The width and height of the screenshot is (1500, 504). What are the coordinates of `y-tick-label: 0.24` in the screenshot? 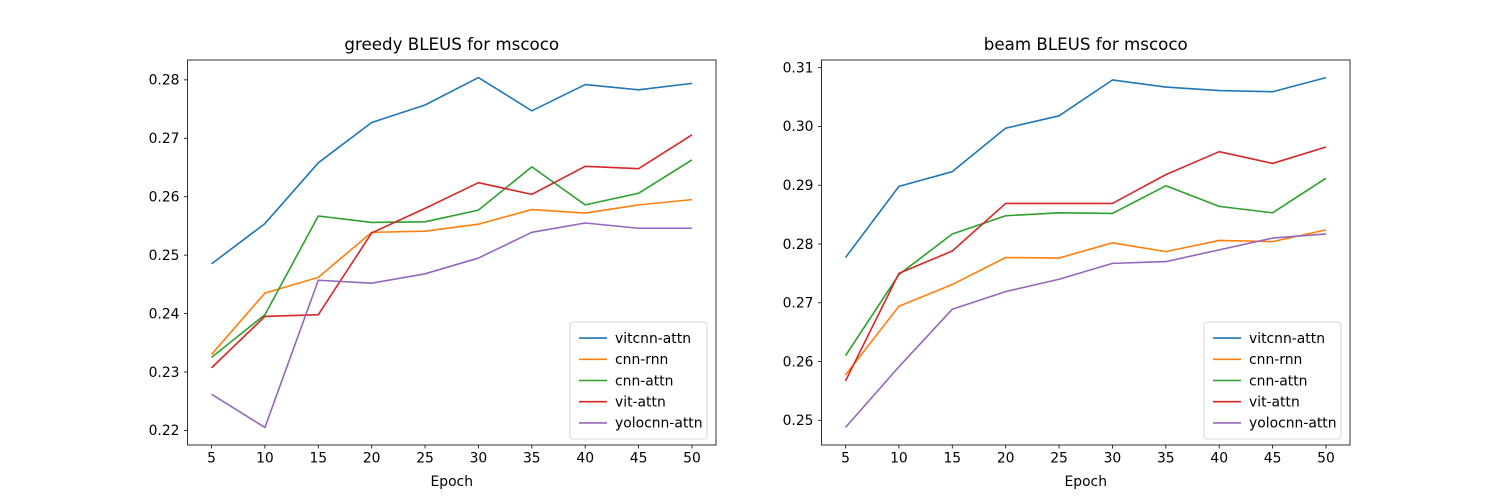 It's located at (164, 314).